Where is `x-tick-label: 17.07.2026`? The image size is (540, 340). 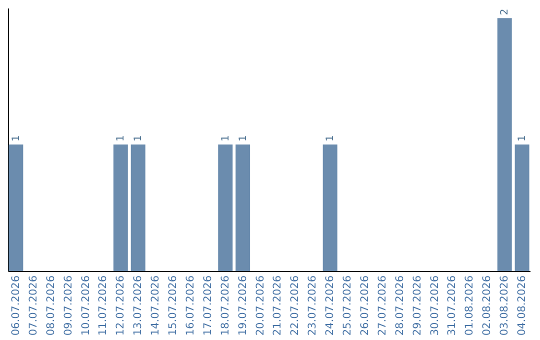
x-tick-label: 17.07.2026 is located at coordinates (208, 305).